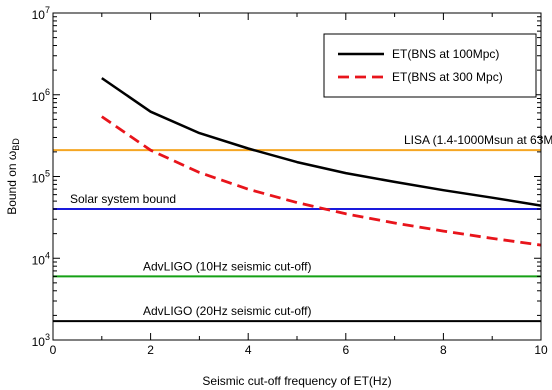  Describe the element at coordinates (16, 144) in the screenshot. I see `y-axis-label-subscript: BD` at that location.